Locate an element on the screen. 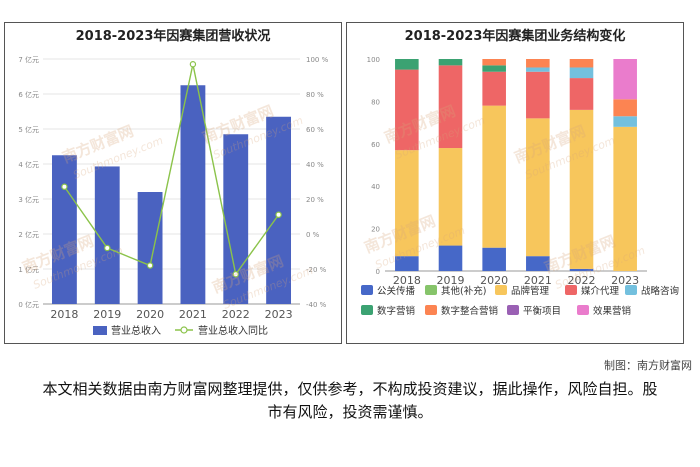 This screenshot has height=467, width=700. legend-label: 公关传播 is located at coordinates (396, 291).